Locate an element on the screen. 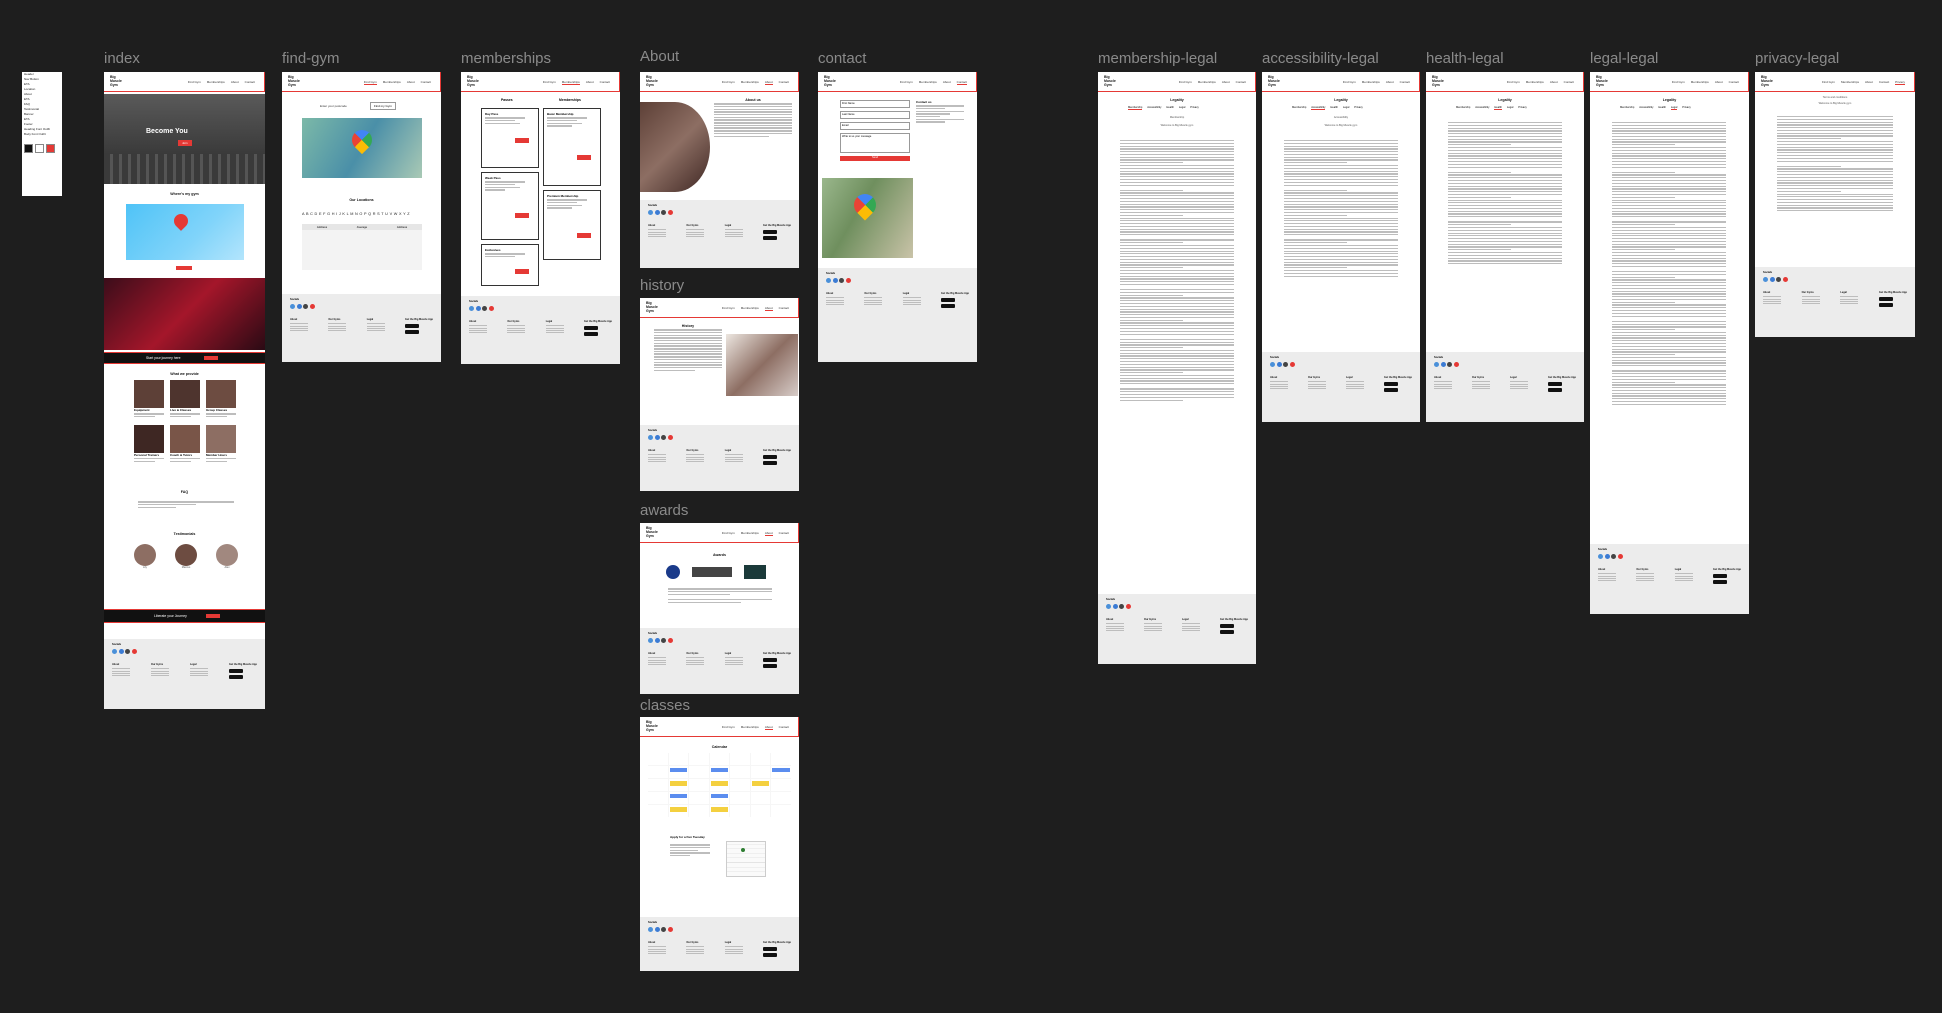 This screenshot has height=1013, width=1942. main-nav: Find Gym Memberships About Contact is located at coordinates (221, 82).